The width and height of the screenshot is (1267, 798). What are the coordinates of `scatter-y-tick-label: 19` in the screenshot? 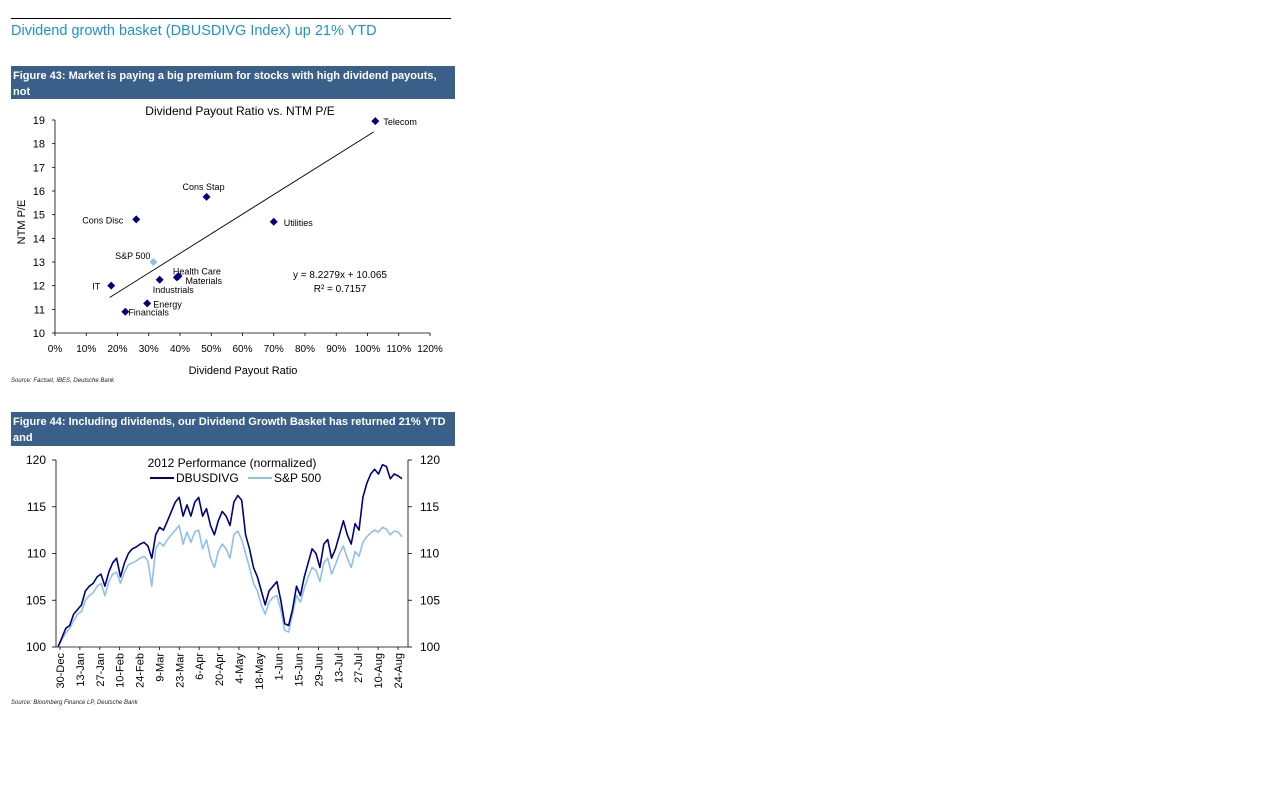 It's located at (39, 121).